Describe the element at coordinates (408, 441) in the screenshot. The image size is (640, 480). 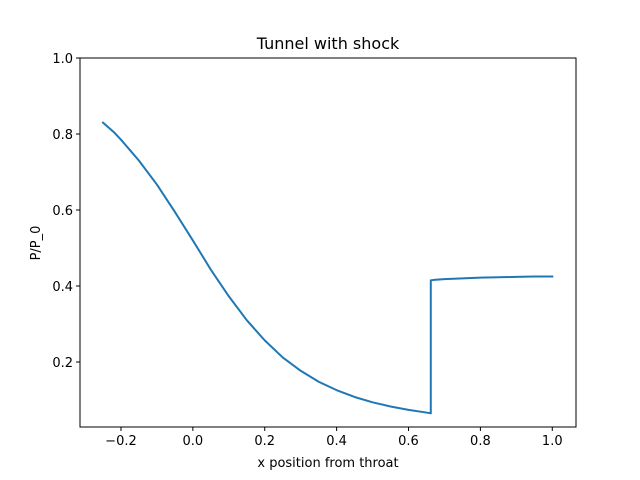
I see `x-tick-label: 0.6` at that location.